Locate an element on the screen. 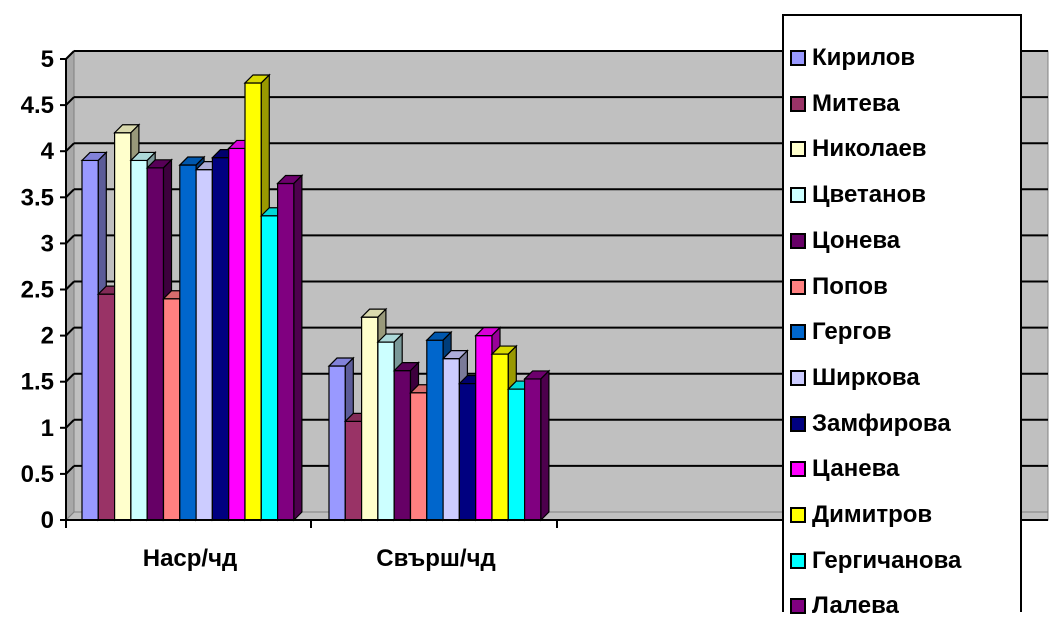 The width and height of the screenshot is (1050, 626). legend-label: Замфирова is located at coordinates (881, 423).